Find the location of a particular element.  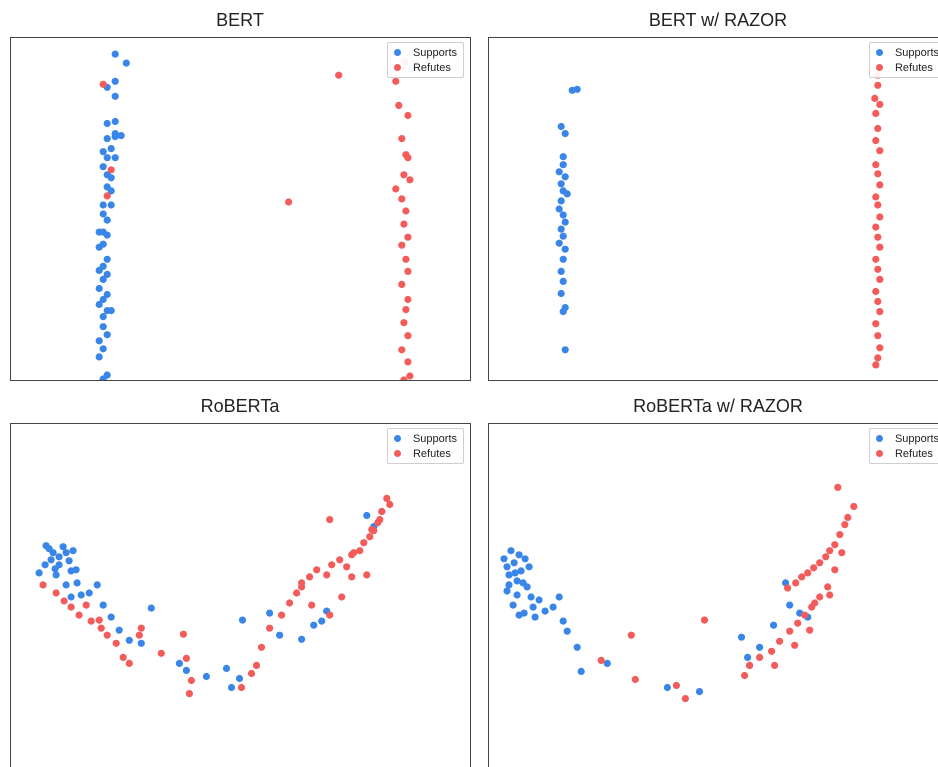

refutes-marker is located at coordinates (397, 453).